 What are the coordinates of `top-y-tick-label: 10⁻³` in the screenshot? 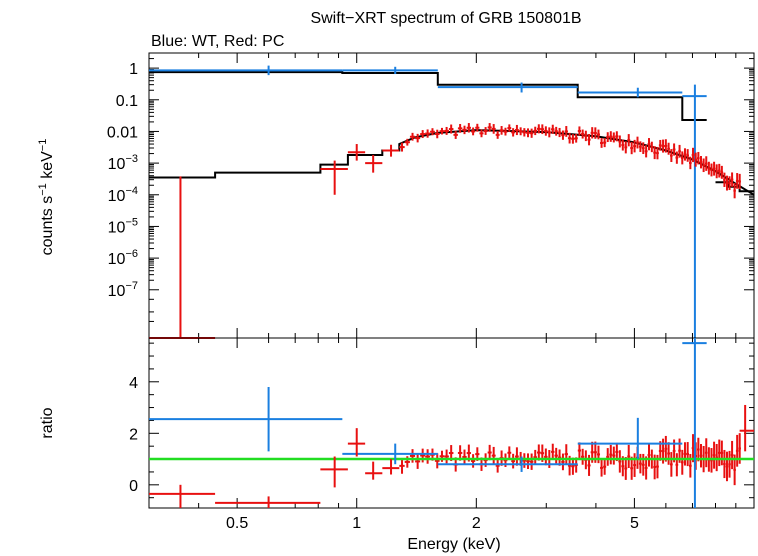 It's located at (123, 163).